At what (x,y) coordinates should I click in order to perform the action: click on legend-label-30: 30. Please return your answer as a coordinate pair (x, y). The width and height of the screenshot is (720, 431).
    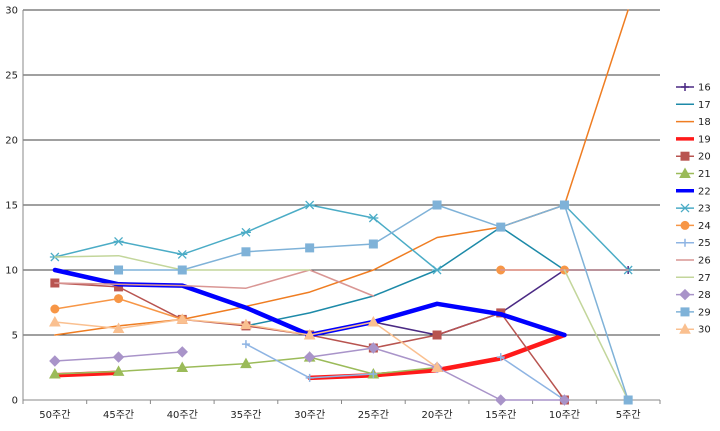
    Looking at the image, I should click on (704, 330).